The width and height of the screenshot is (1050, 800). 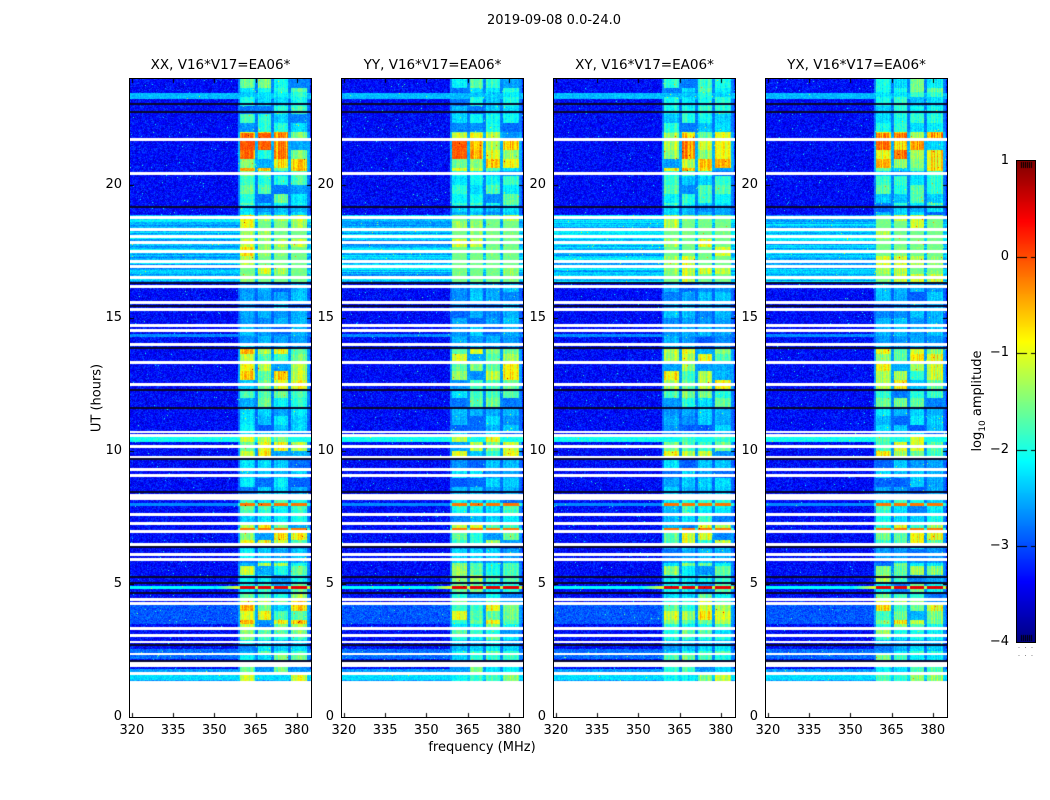 I want to click on colorbar-tick-label: −3, so click(x=999, y=545).